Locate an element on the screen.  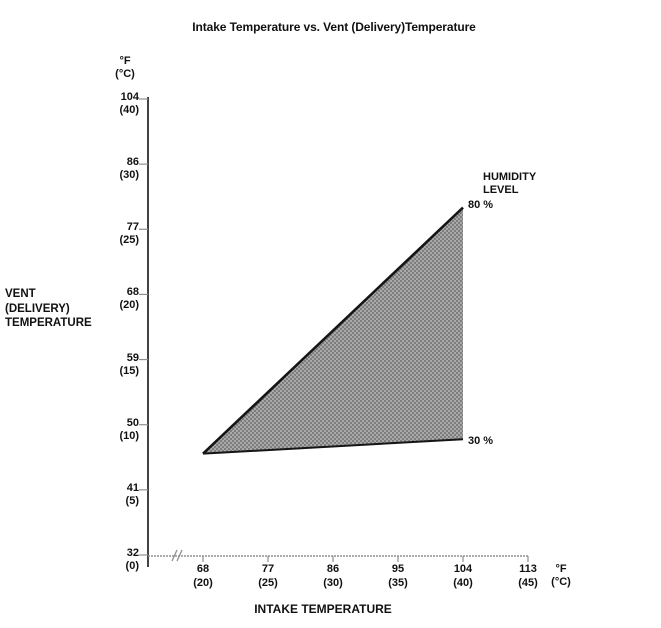
y-tick-label: 59 (15) is located at coordinates (100, 365).